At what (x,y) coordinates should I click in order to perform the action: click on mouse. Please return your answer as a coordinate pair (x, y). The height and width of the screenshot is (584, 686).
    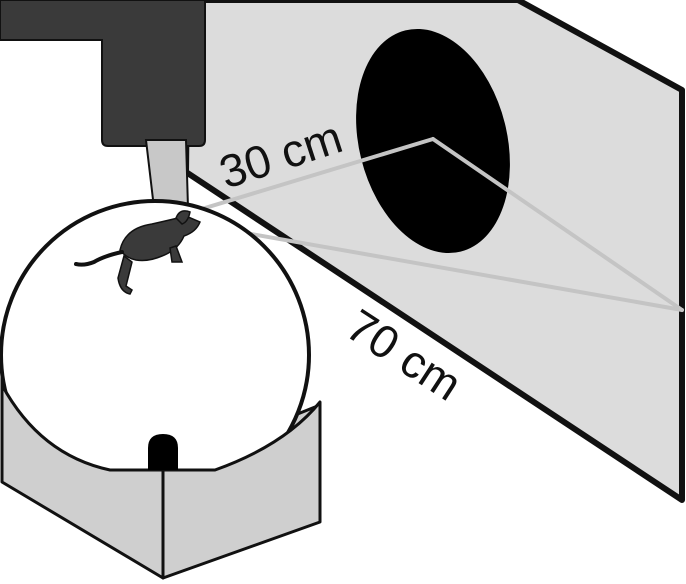
    Looking at the image, I should click on (137, 252).